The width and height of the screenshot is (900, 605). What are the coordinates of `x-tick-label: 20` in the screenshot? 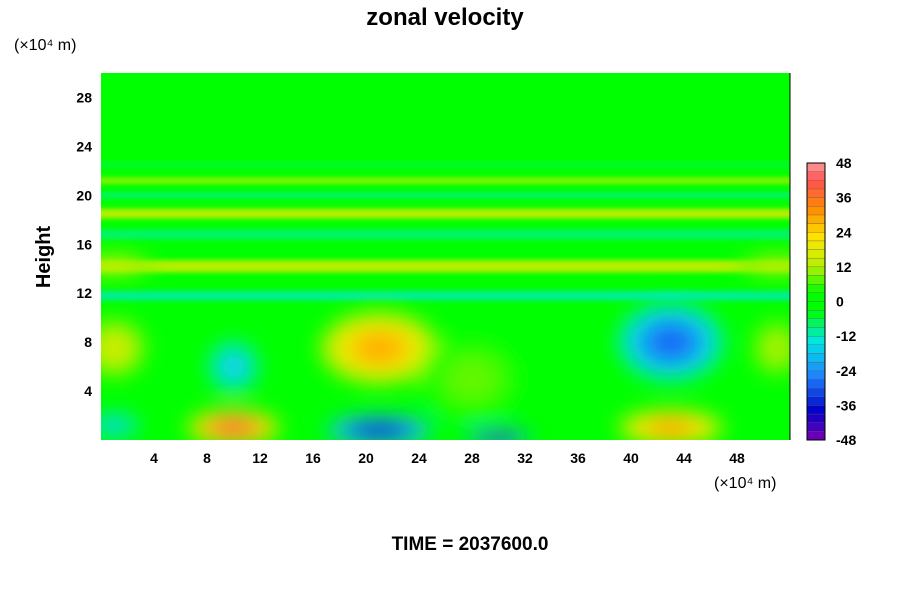 It's located at (366, 458).